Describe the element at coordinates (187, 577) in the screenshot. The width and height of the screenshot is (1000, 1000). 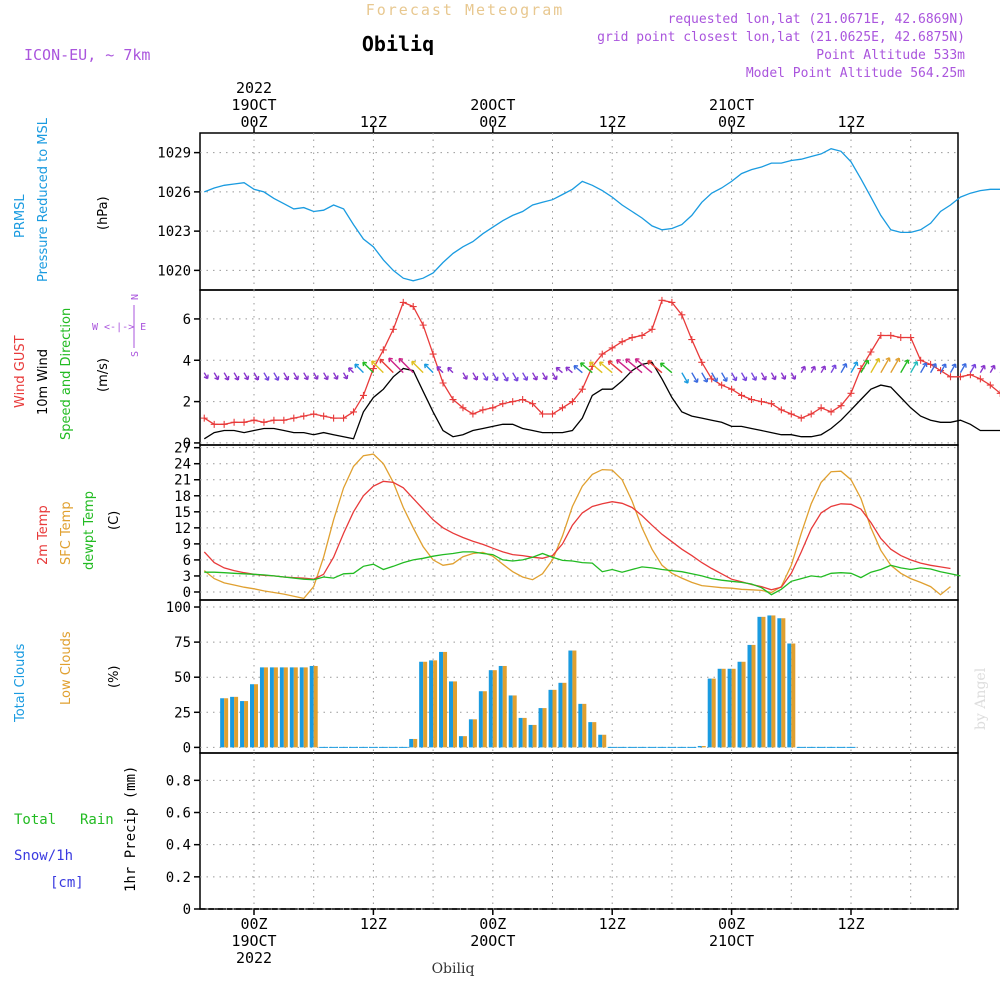
I see `ytick-label-temp: 3` at that location.